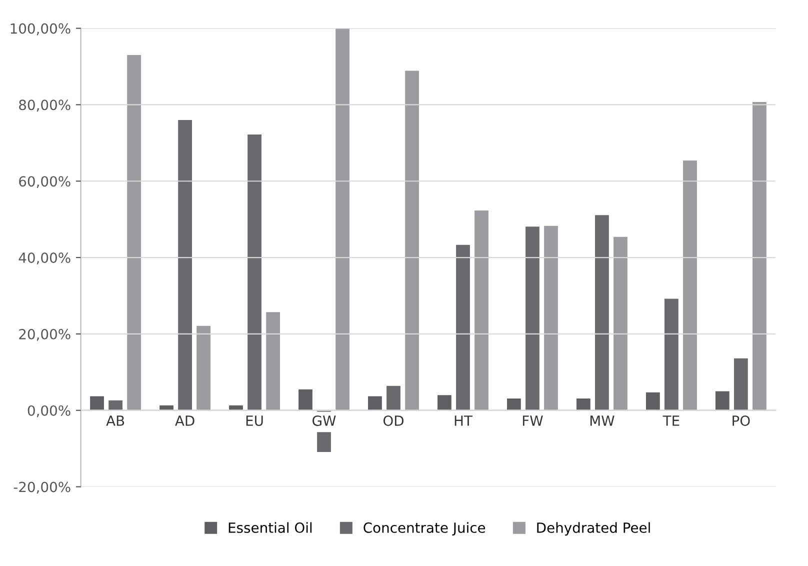 This screenshot has width=808, height=566. What do you see at coordinates (602, 421) in the screenshot?
I see `x-tick-label: MW` at bounding box center [602, 421].